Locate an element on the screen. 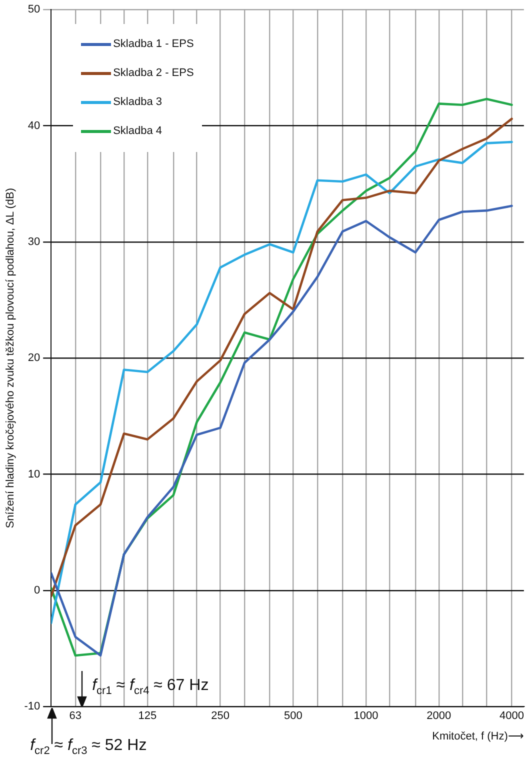  x-tick-label: 250 is located at coordinates (220, 716).